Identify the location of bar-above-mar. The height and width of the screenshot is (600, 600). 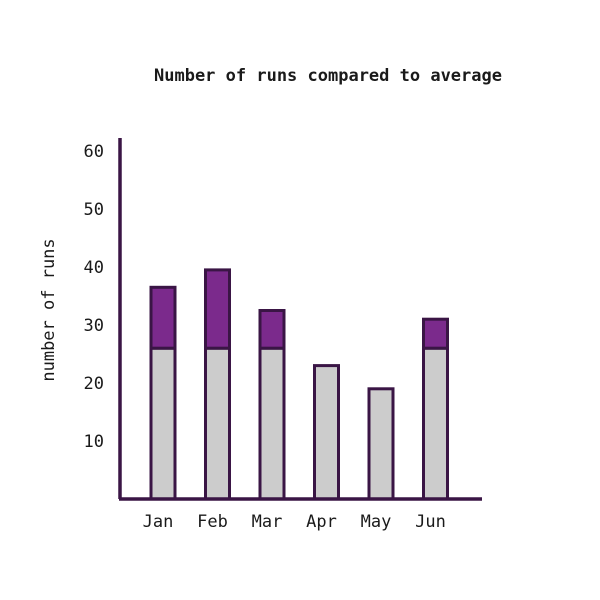
(272, 329).